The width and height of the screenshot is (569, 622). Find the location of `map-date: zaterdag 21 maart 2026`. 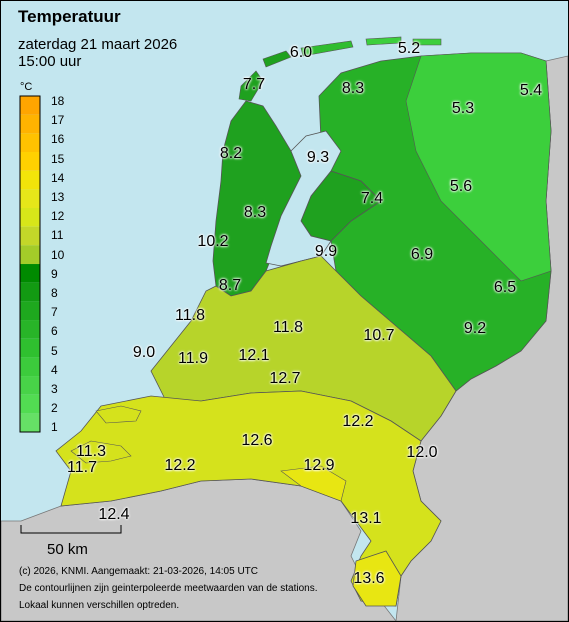

map-date: zaterdag 21 maart 2026 is located at coordinates (98, 44).